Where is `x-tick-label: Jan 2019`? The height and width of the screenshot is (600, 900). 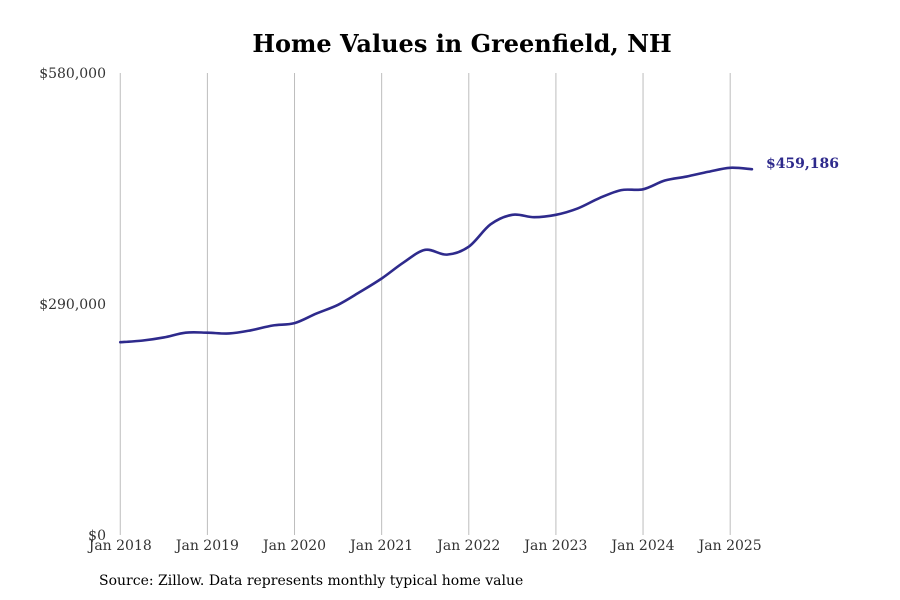
x-tick-label: Jan 2019 is located at coordinates (206, 546).